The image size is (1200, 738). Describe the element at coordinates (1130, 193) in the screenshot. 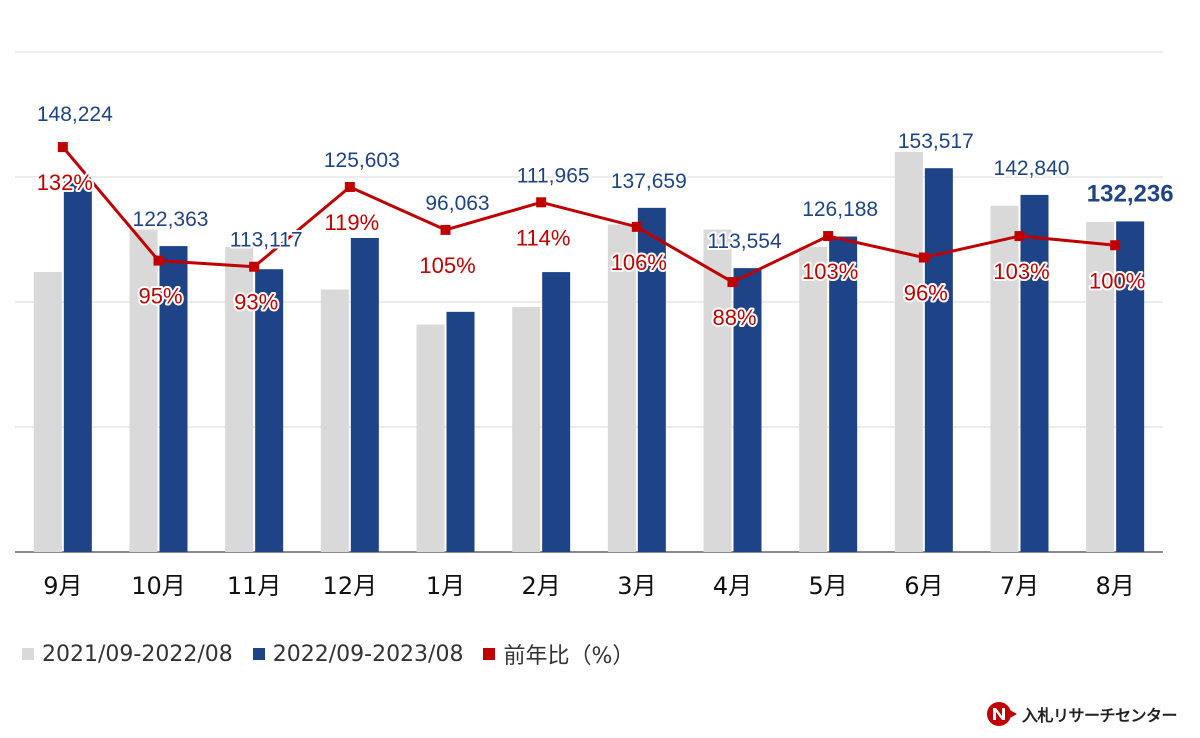

I see `bar-value-label: 132,236` at that location.